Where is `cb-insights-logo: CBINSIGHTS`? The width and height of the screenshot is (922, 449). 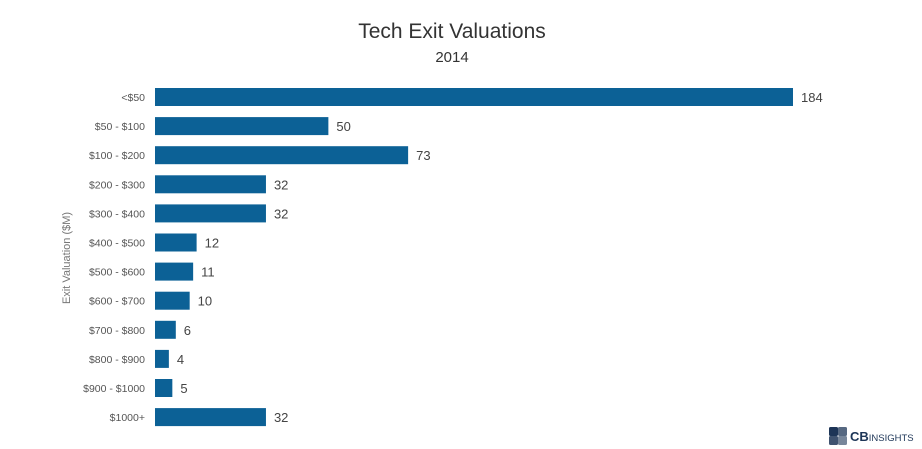
cb-insights-logo: CBINSIGHTS is located at coordinates (871, 436).